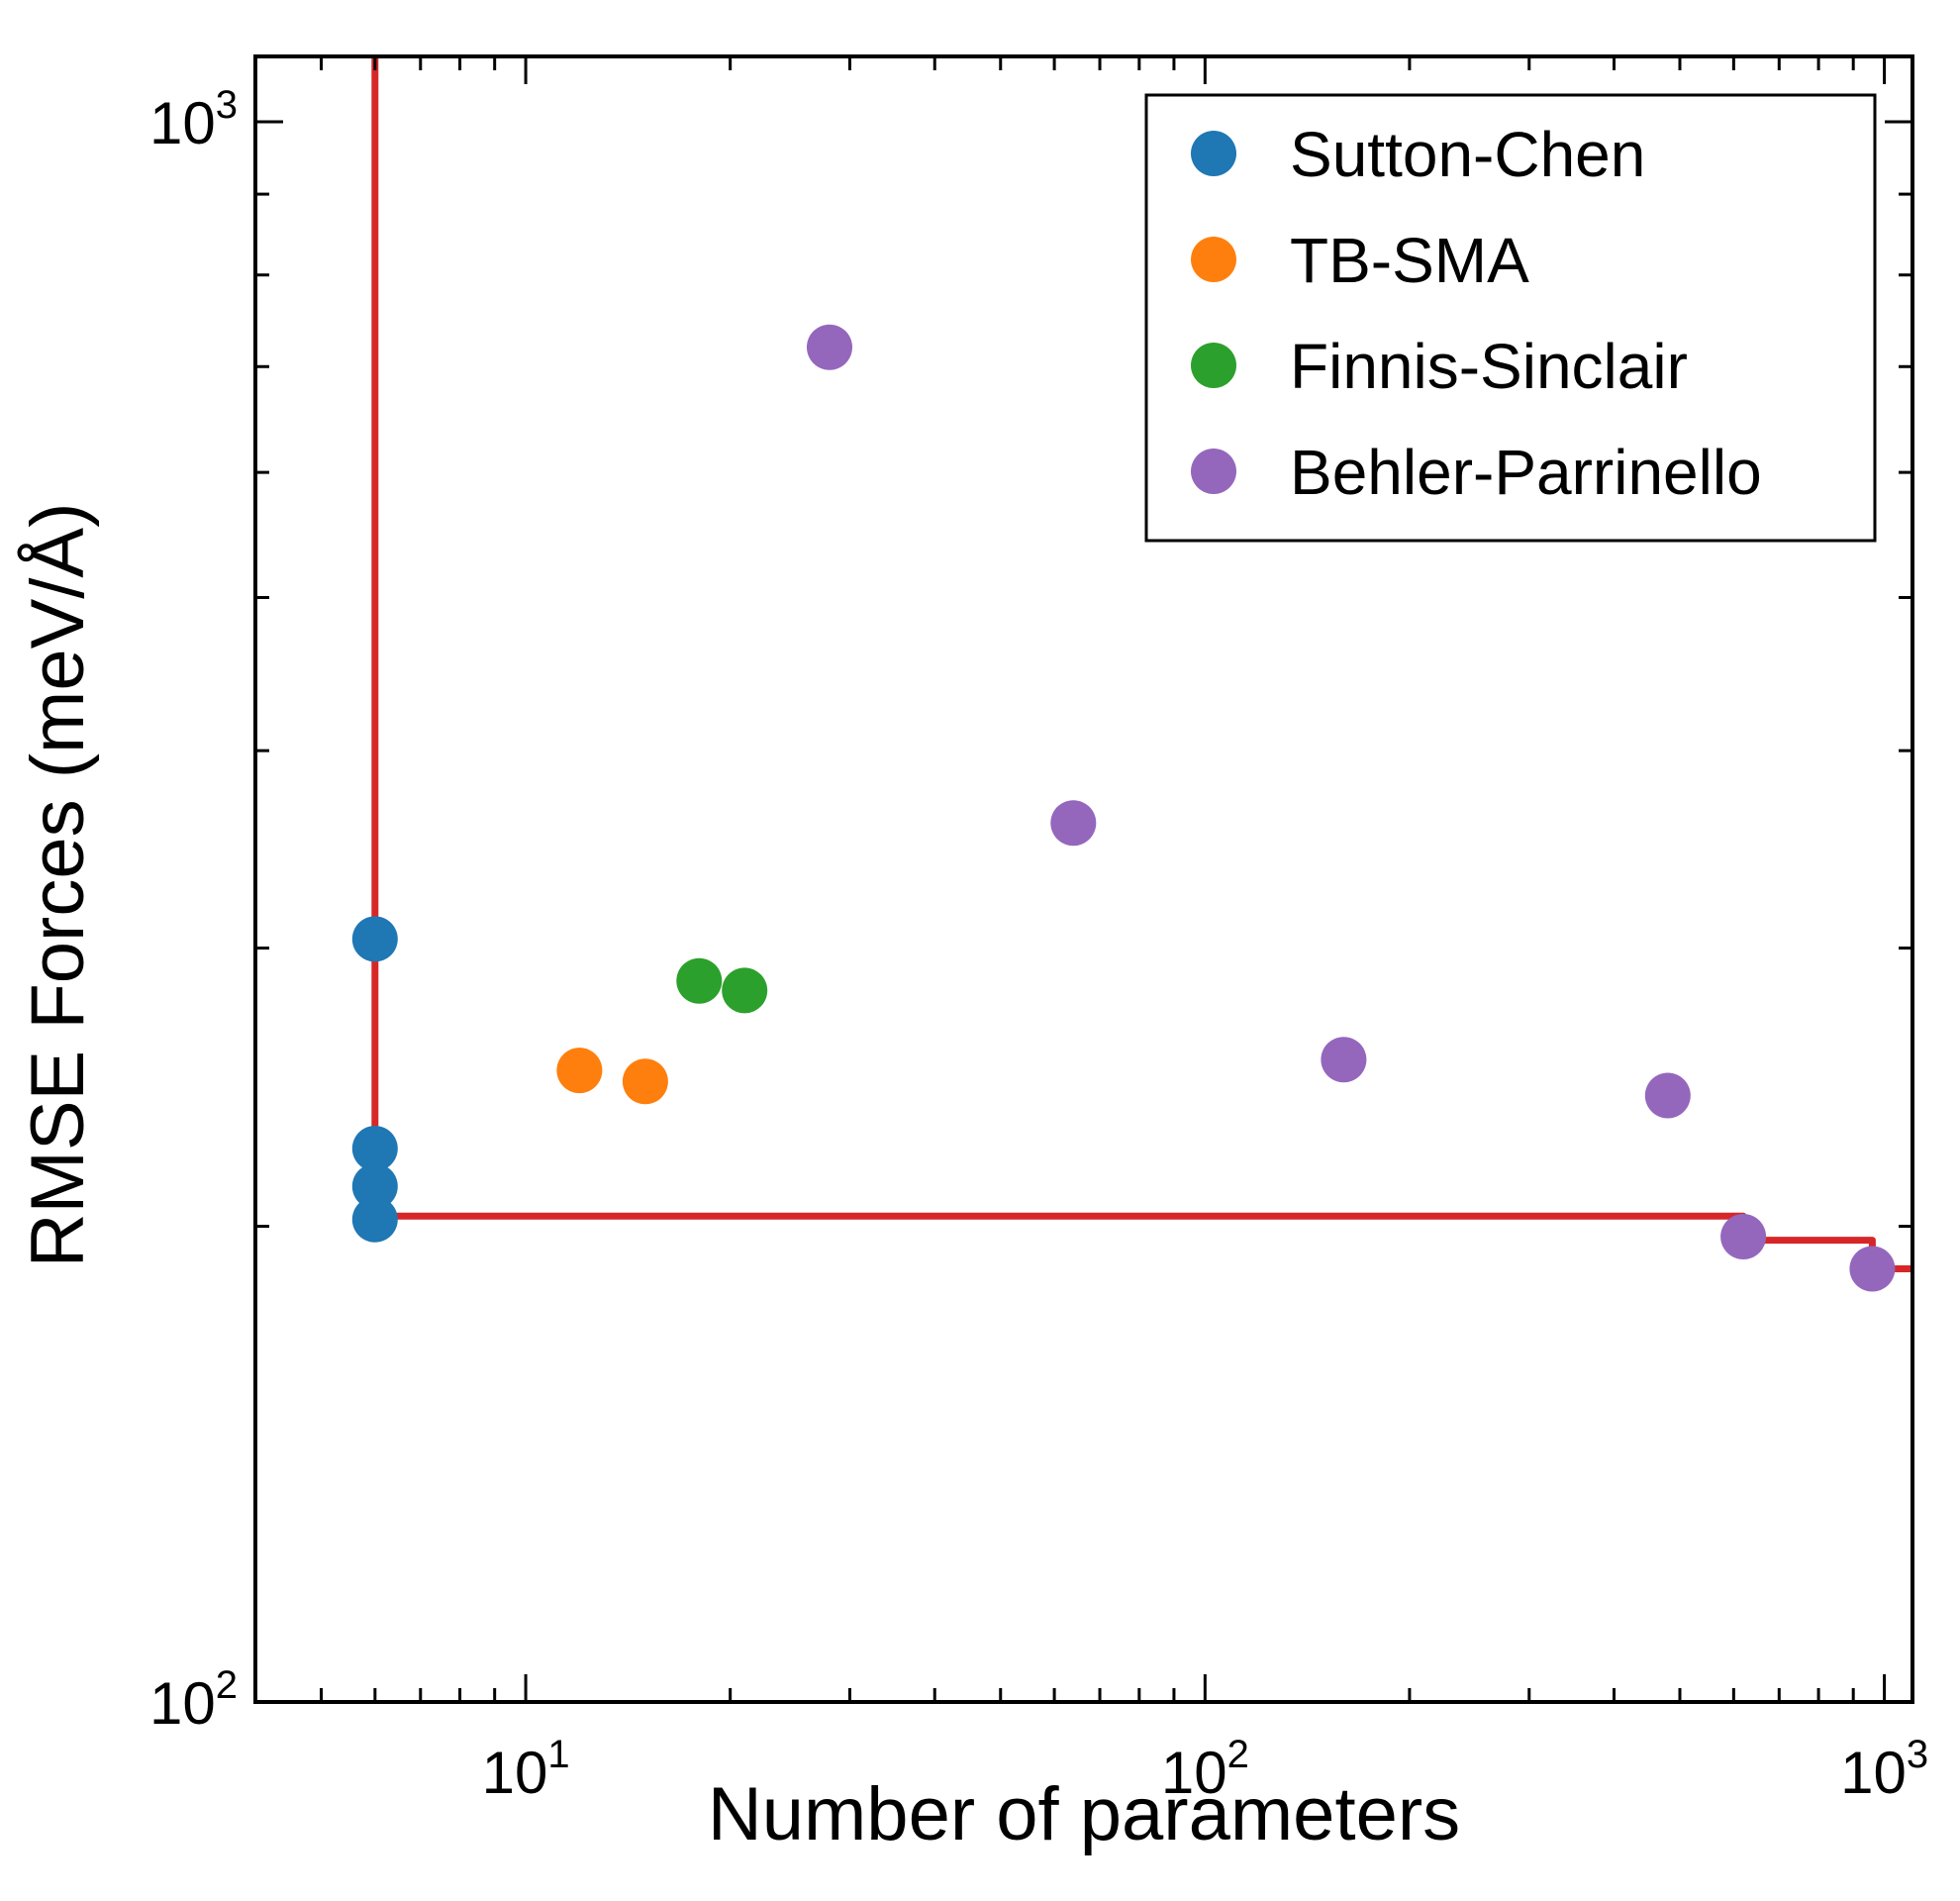 The width and height of the screenshot is (1960, 1901). Describe the element at coordinates (1213, 259) in the screenshot. I see `legend-marker-tb-sma` at that location.